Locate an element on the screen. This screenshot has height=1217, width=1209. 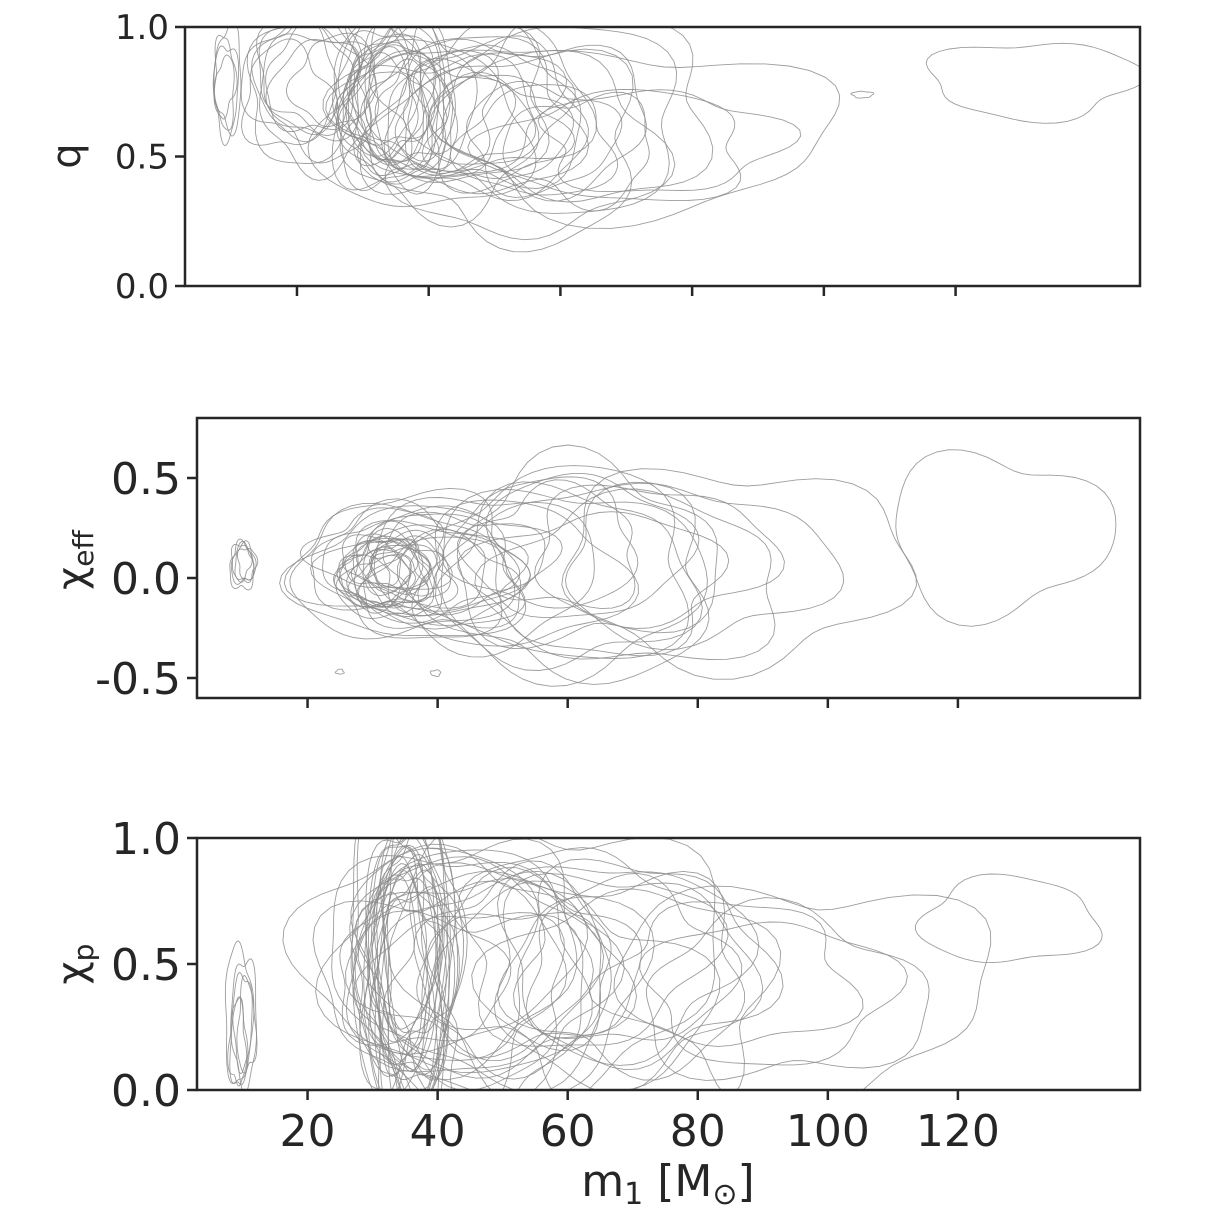
panel-chi-eff-ylabel: χeff is located at coordinates (74, 559).